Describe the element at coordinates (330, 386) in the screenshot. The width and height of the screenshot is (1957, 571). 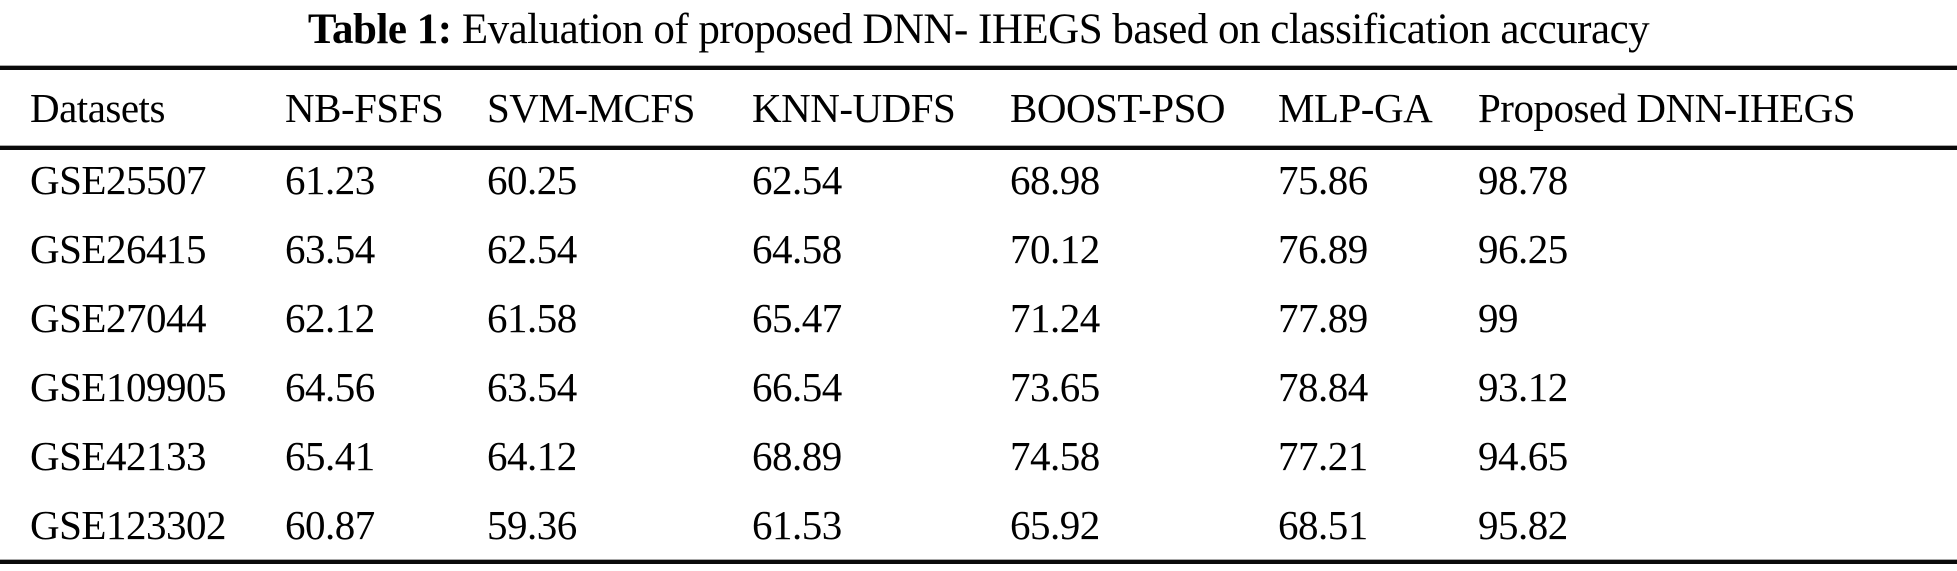
I see `table-cell: 64.56` at that location.